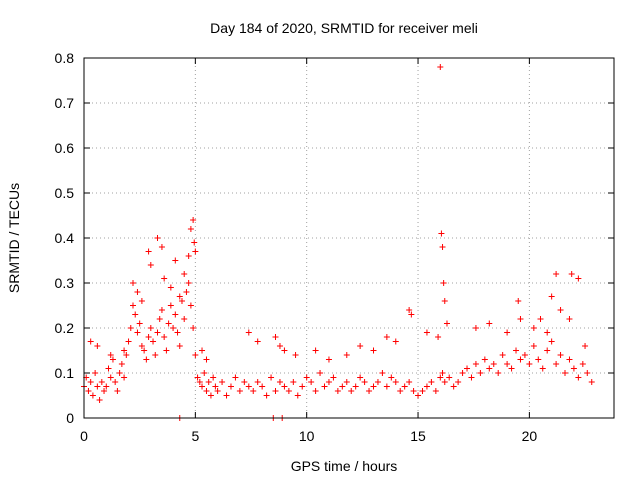 The width and height of the screenshot is (640, 480). I want to click on y-tick-label: 0.5, so click(65, 193).